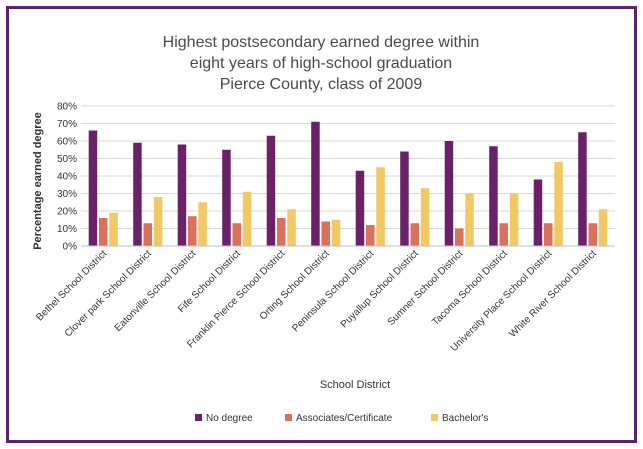 Image resolution: width=643 pixels, height=449 pixels. Describe the element at coordinates (70, 247) in the screenshot. I see `y-tick-label: 0%` at that location.